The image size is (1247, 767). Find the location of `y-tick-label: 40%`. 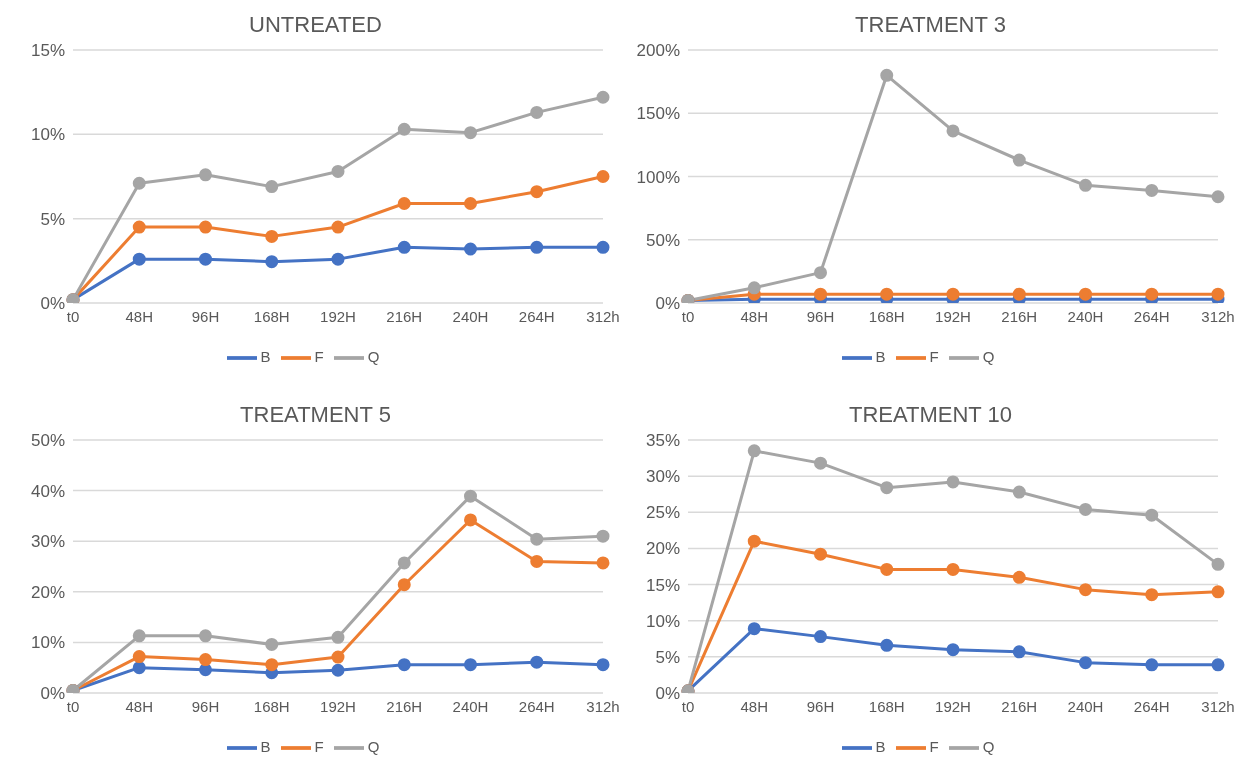

y-tick-label: 40% is located at coordinates (47, 491).